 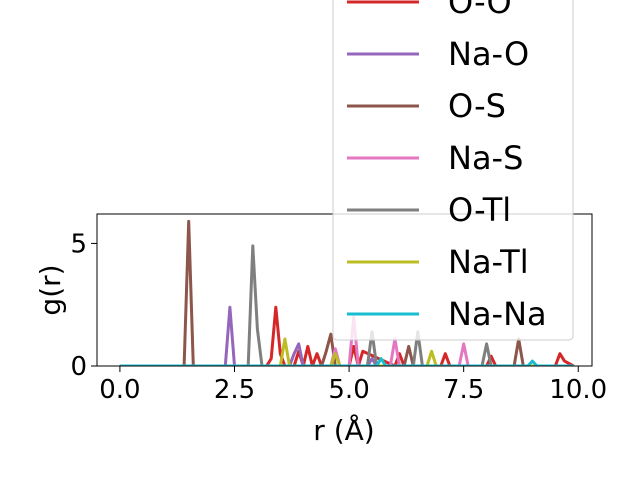 I want to click on y-axis-label: g(r), so click(x=50, y=289).